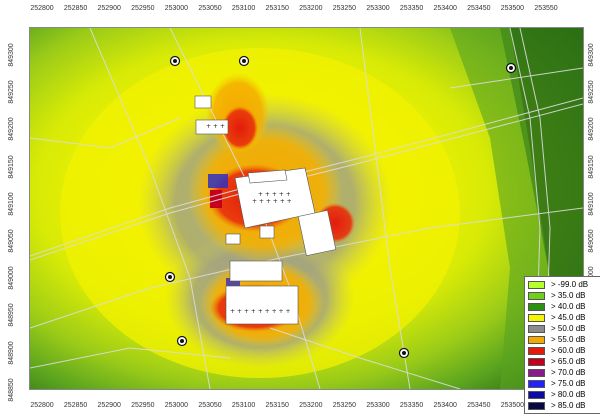  I want to click on legend-label: > 70.0 dB, so click(568, 372).